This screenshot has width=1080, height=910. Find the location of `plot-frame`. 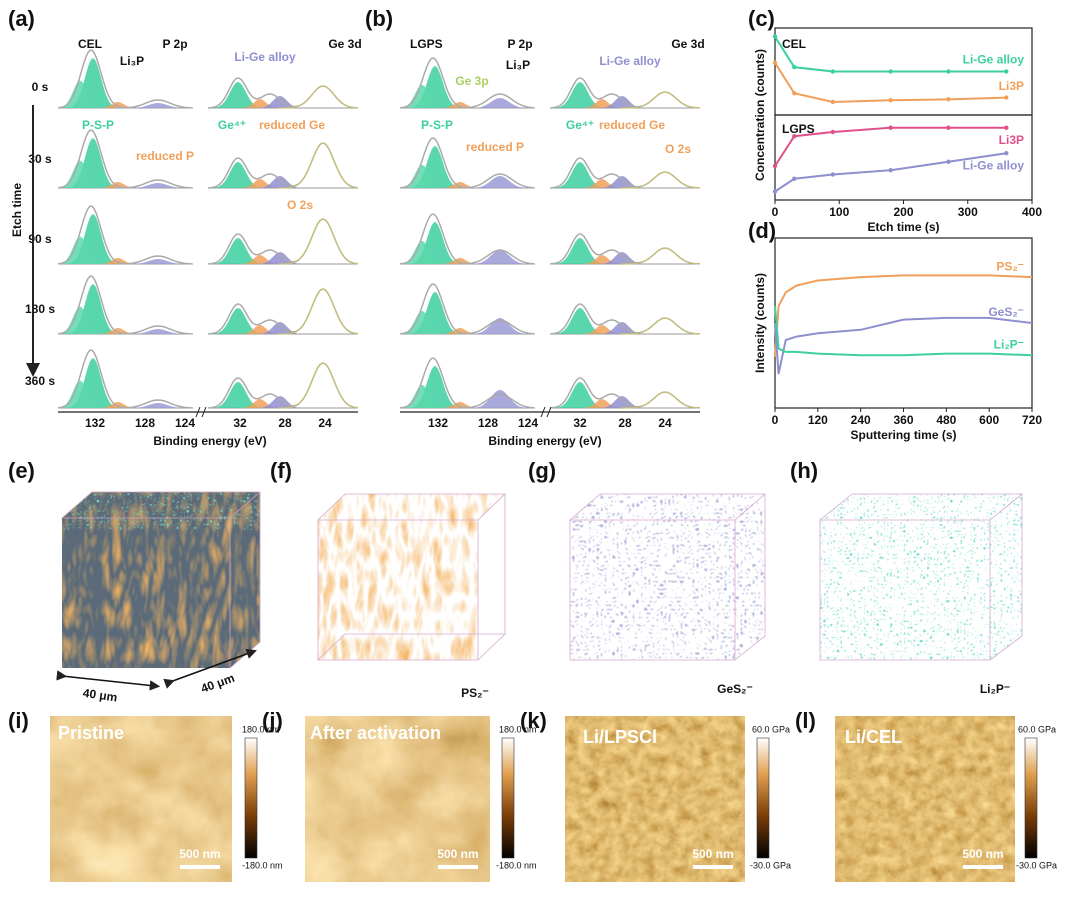

plot-frame is located at coordinates (903, 323).